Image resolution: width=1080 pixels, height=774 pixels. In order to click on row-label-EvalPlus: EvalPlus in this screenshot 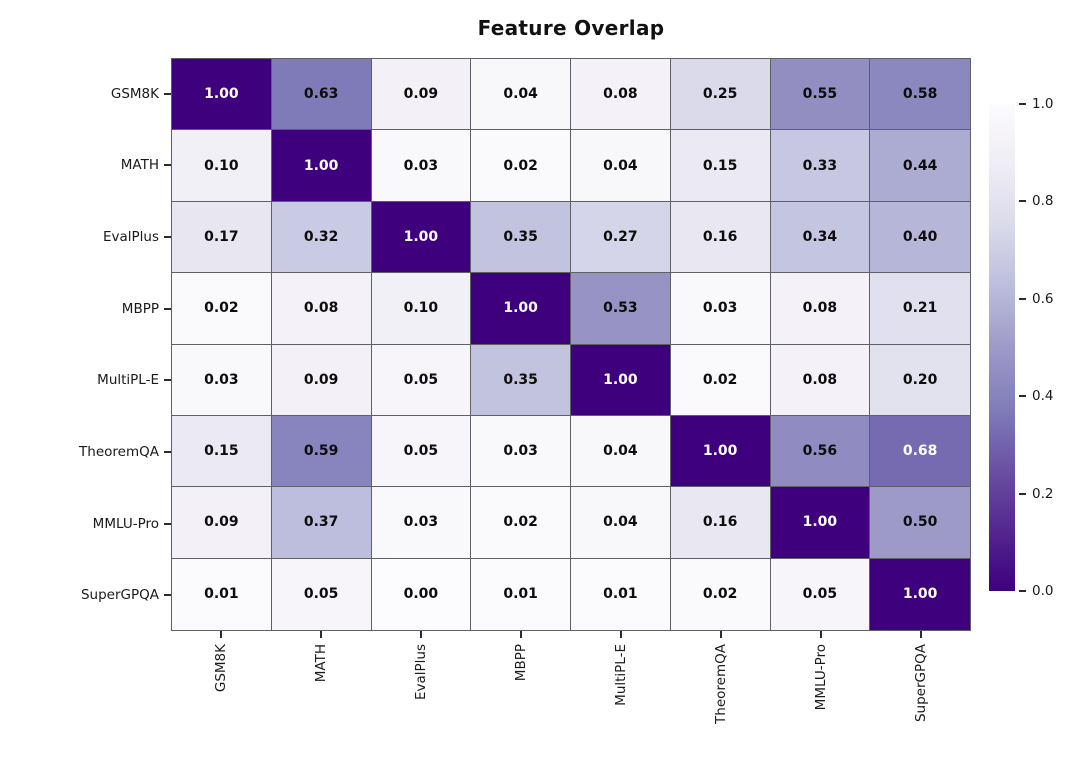, I will do `click(85, 237)`.